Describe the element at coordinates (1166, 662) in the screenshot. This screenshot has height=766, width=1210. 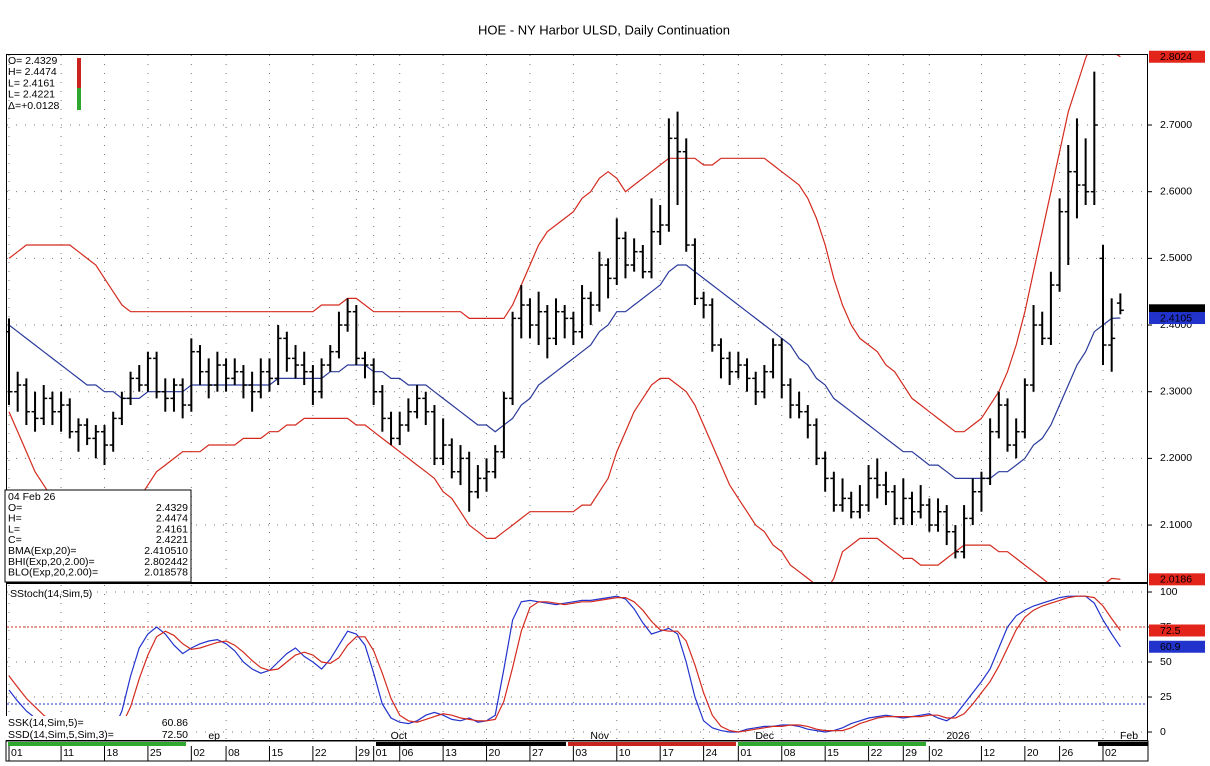
I see `y-tick-label: 50` at that location.